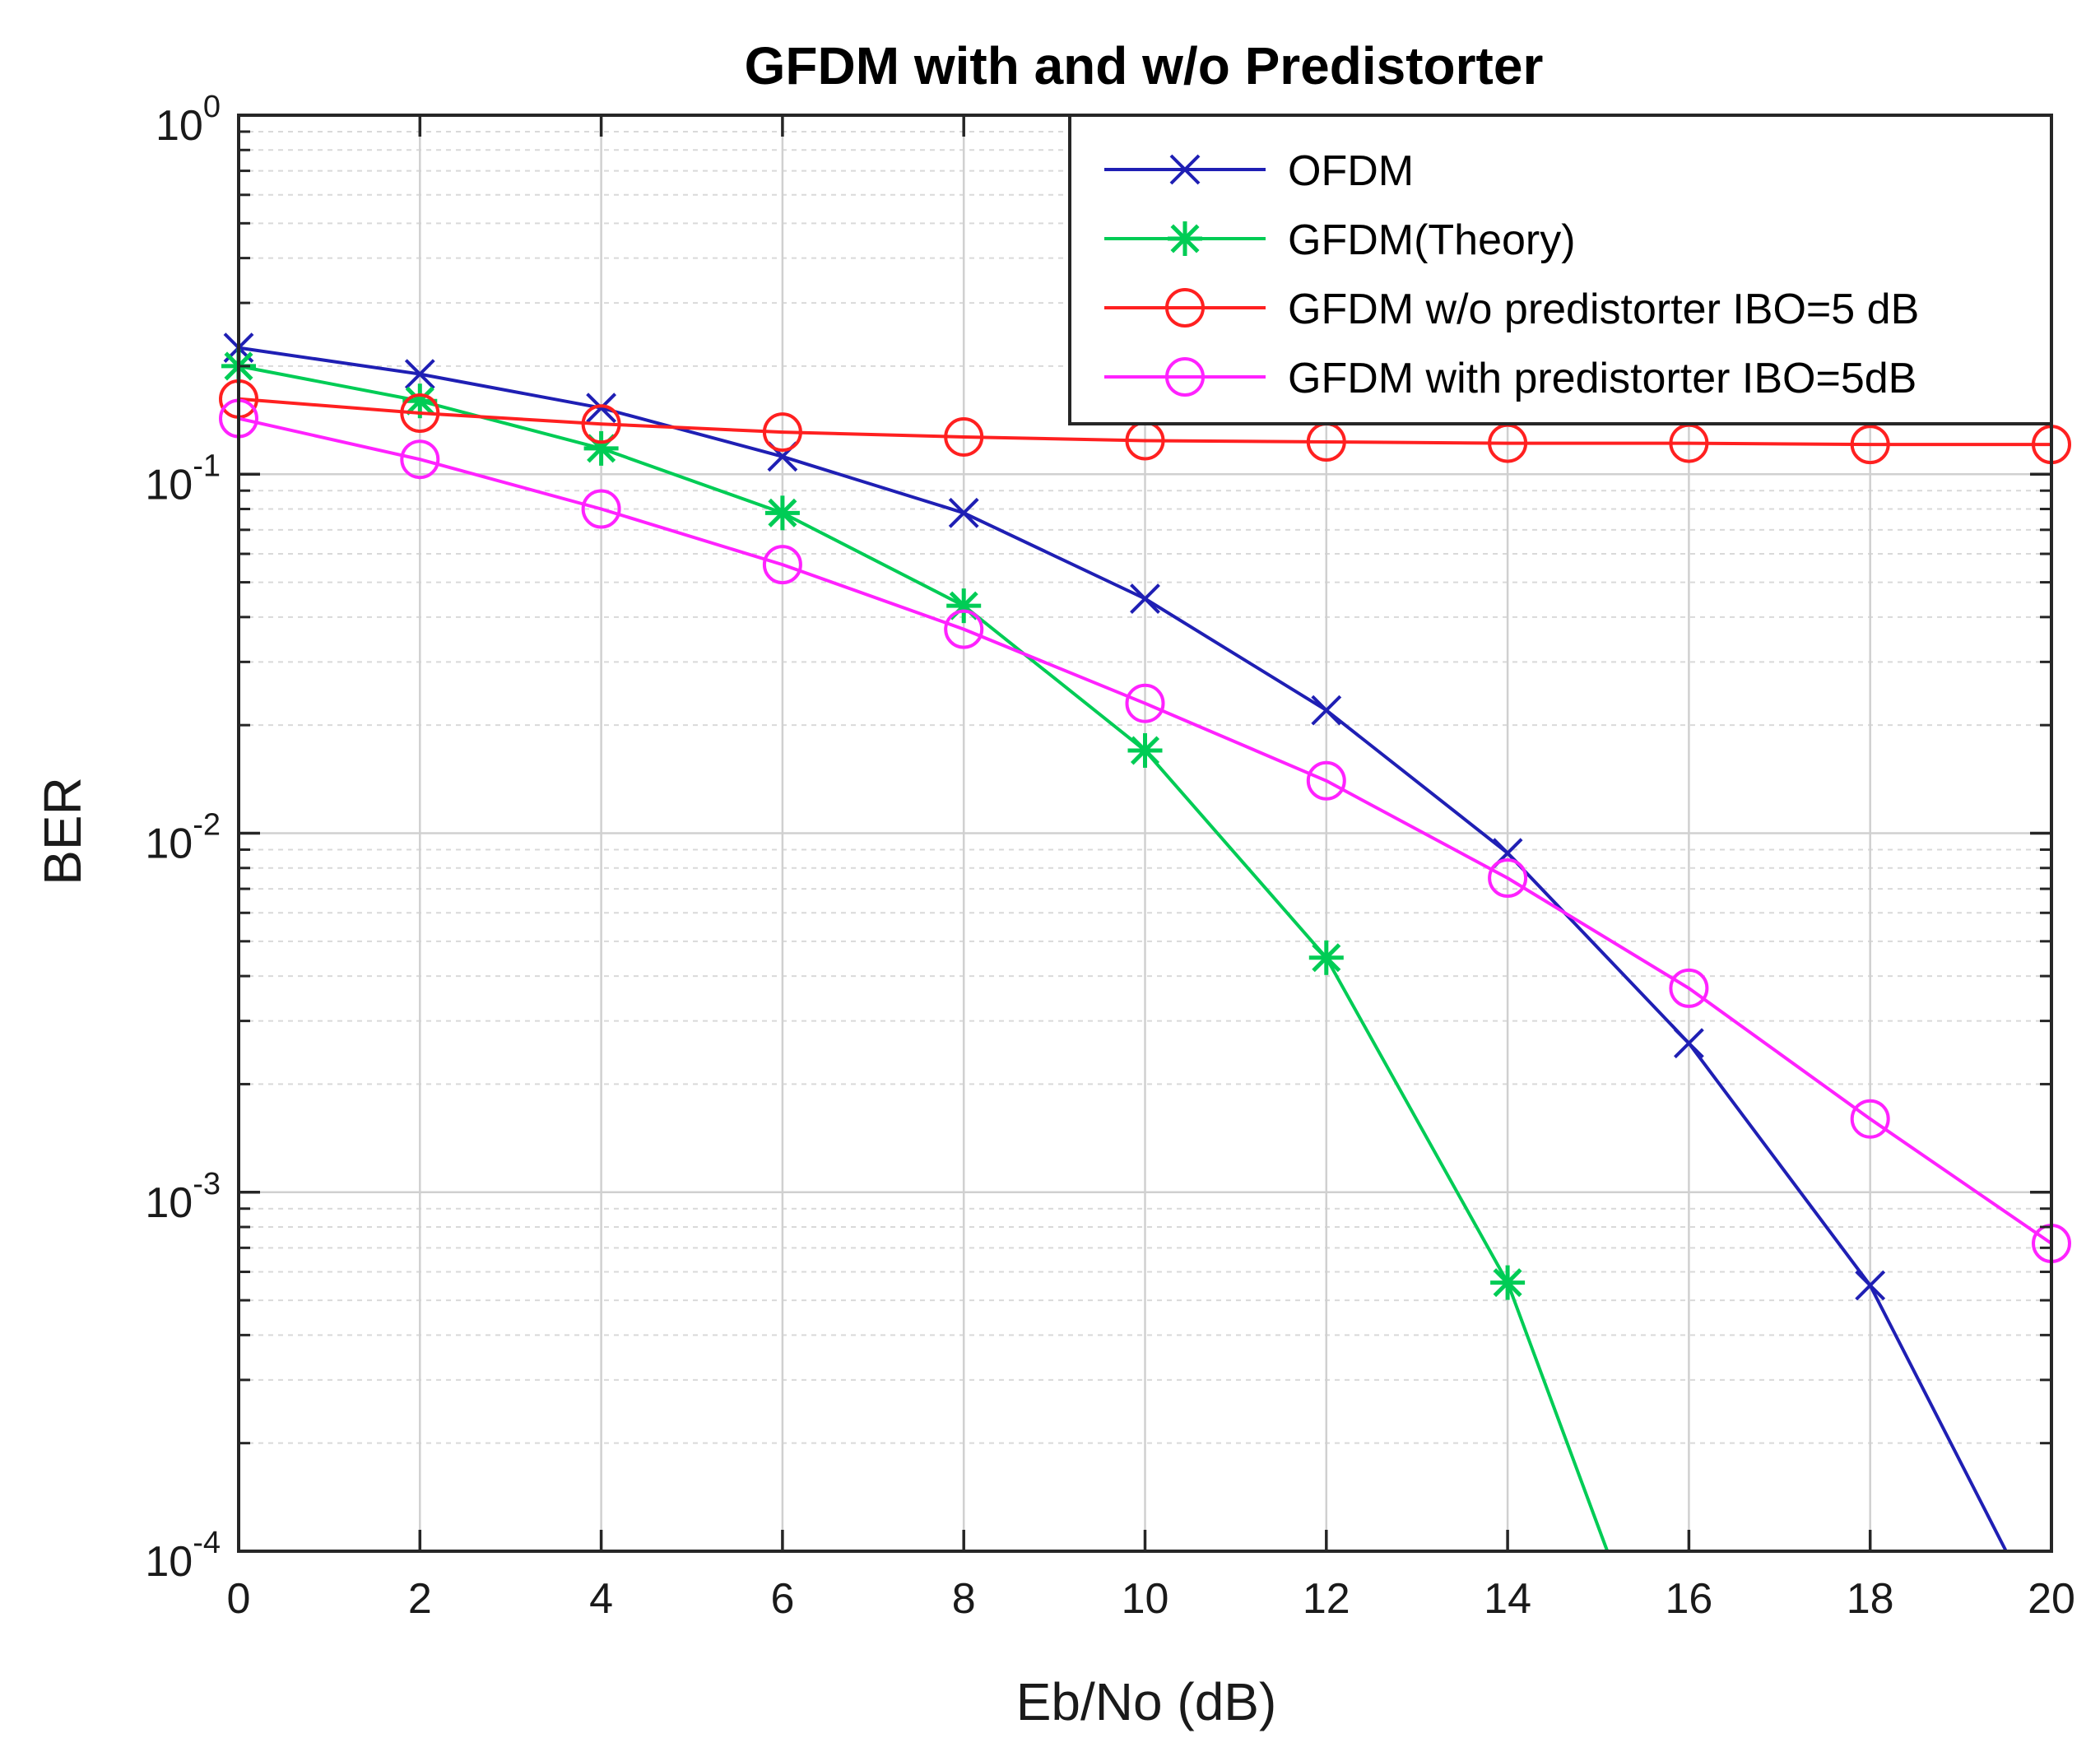 This screenshot has width=2100, height=1752. Describe the element at coordinates (183, 478) in the screenshot. I see `y-tick-label: 10⁻¹` at that location.